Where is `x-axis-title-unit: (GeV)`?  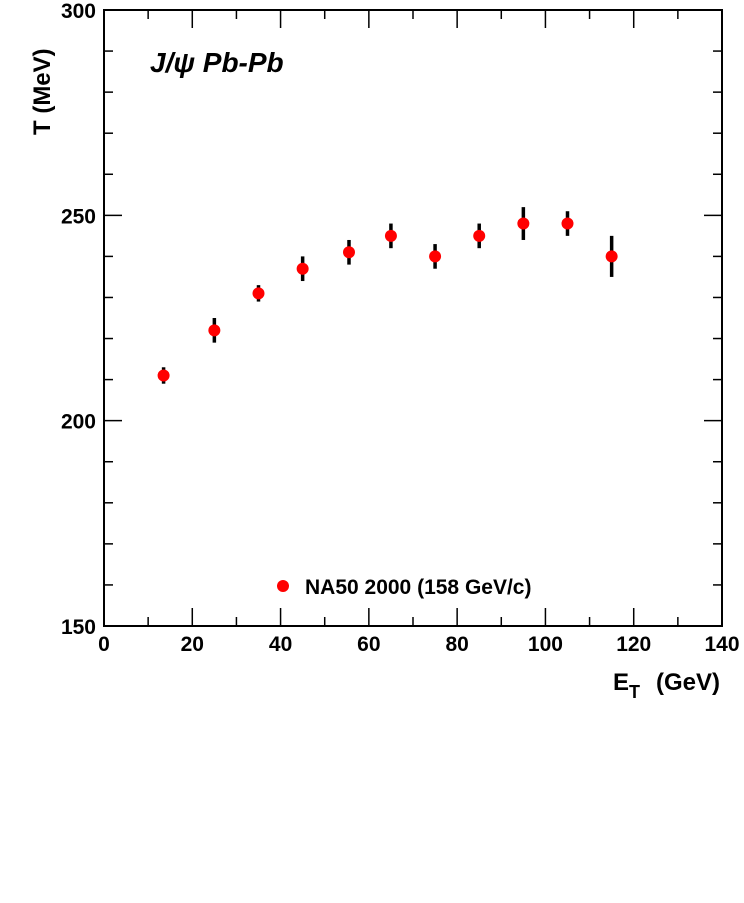
x-axis-title-unit: (GeV) is located at coordinates (688, 682).